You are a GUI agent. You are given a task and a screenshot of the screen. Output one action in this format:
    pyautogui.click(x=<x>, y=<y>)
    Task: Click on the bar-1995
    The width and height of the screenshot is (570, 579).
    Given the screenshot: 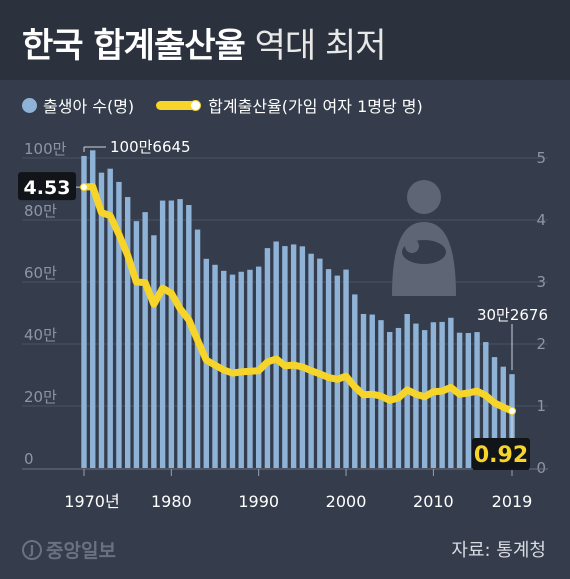 What is the action you would take?
    pyautogui.click(x=302, y=357)
    